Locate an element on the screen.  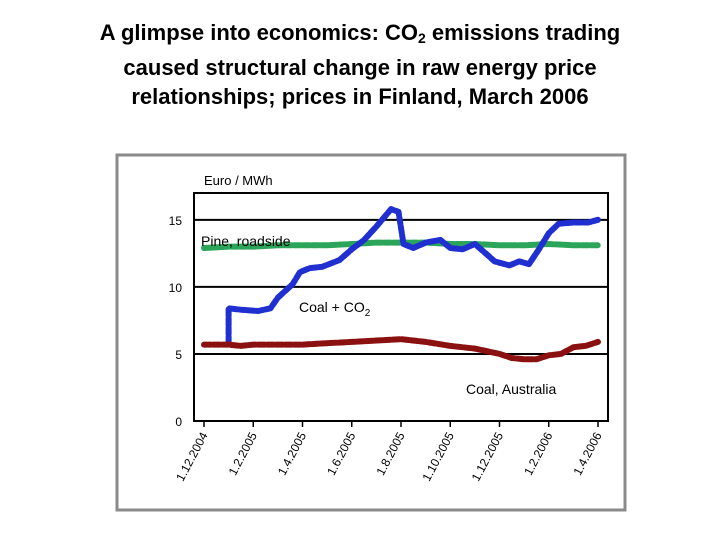
y-tick-label: 5 is located at coordinates (178, 355).